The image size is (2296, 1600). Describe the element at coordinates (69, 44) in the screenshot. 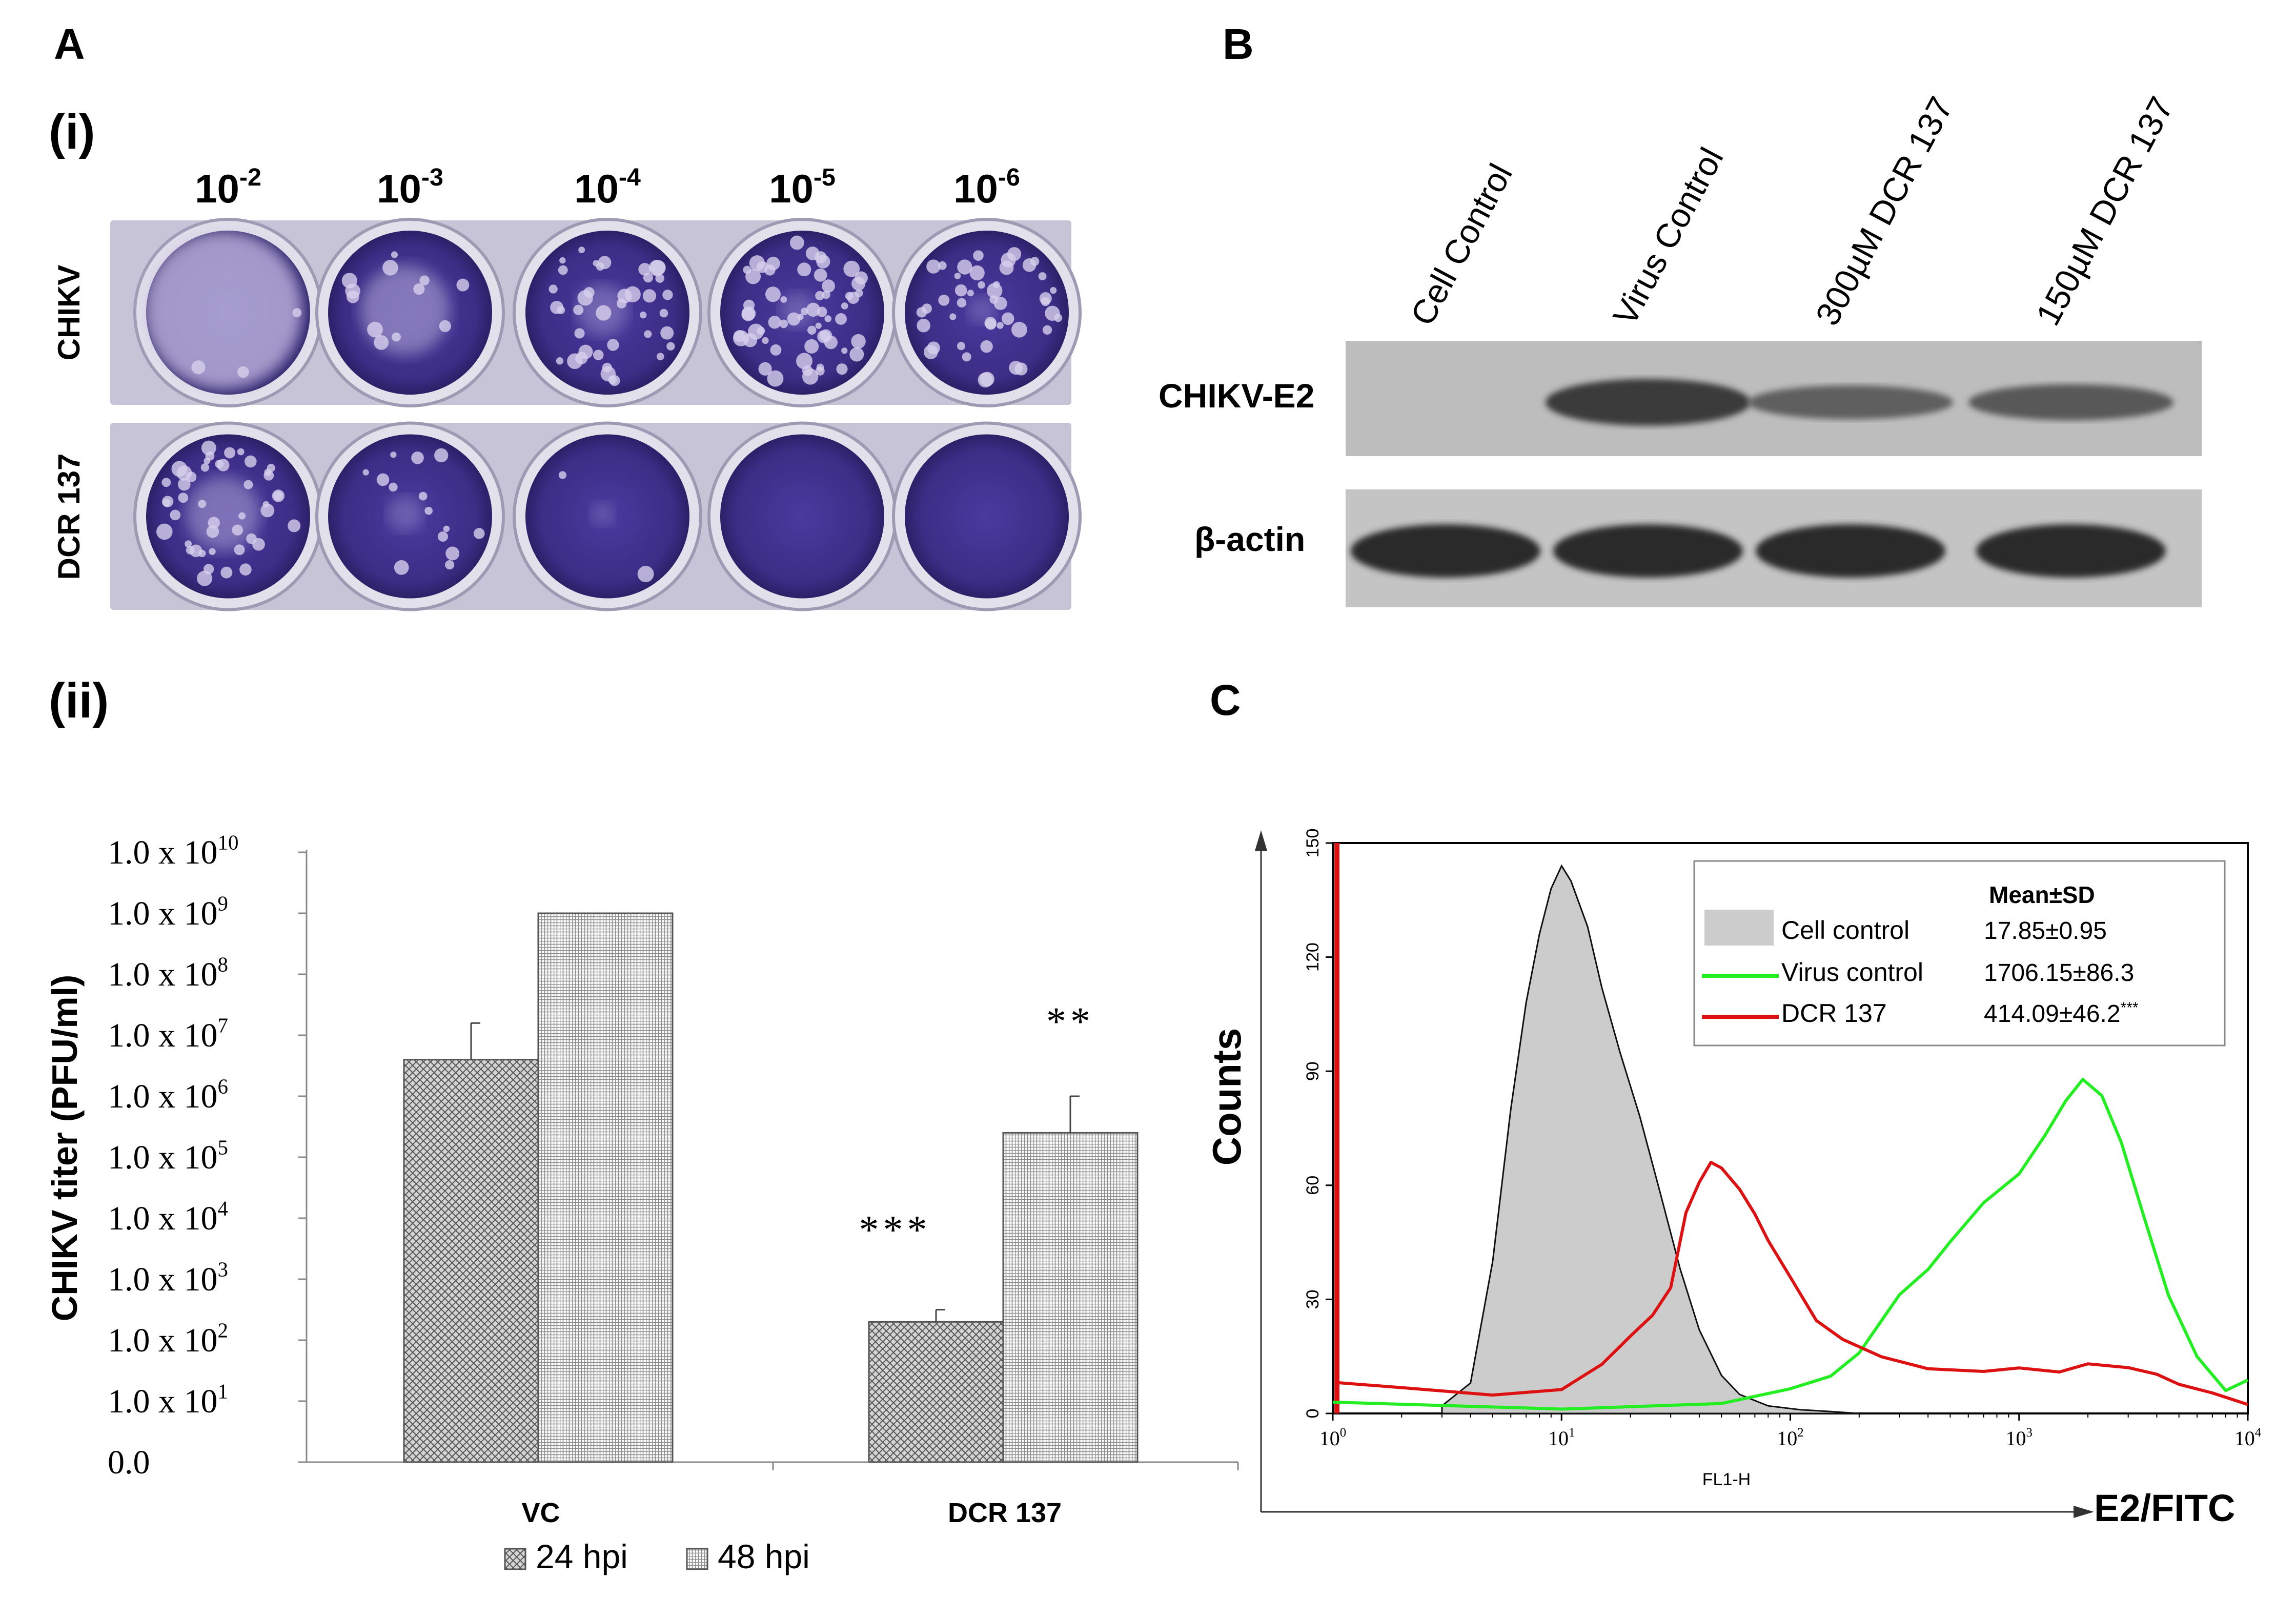

I see `panel-label-a: A` at that location.